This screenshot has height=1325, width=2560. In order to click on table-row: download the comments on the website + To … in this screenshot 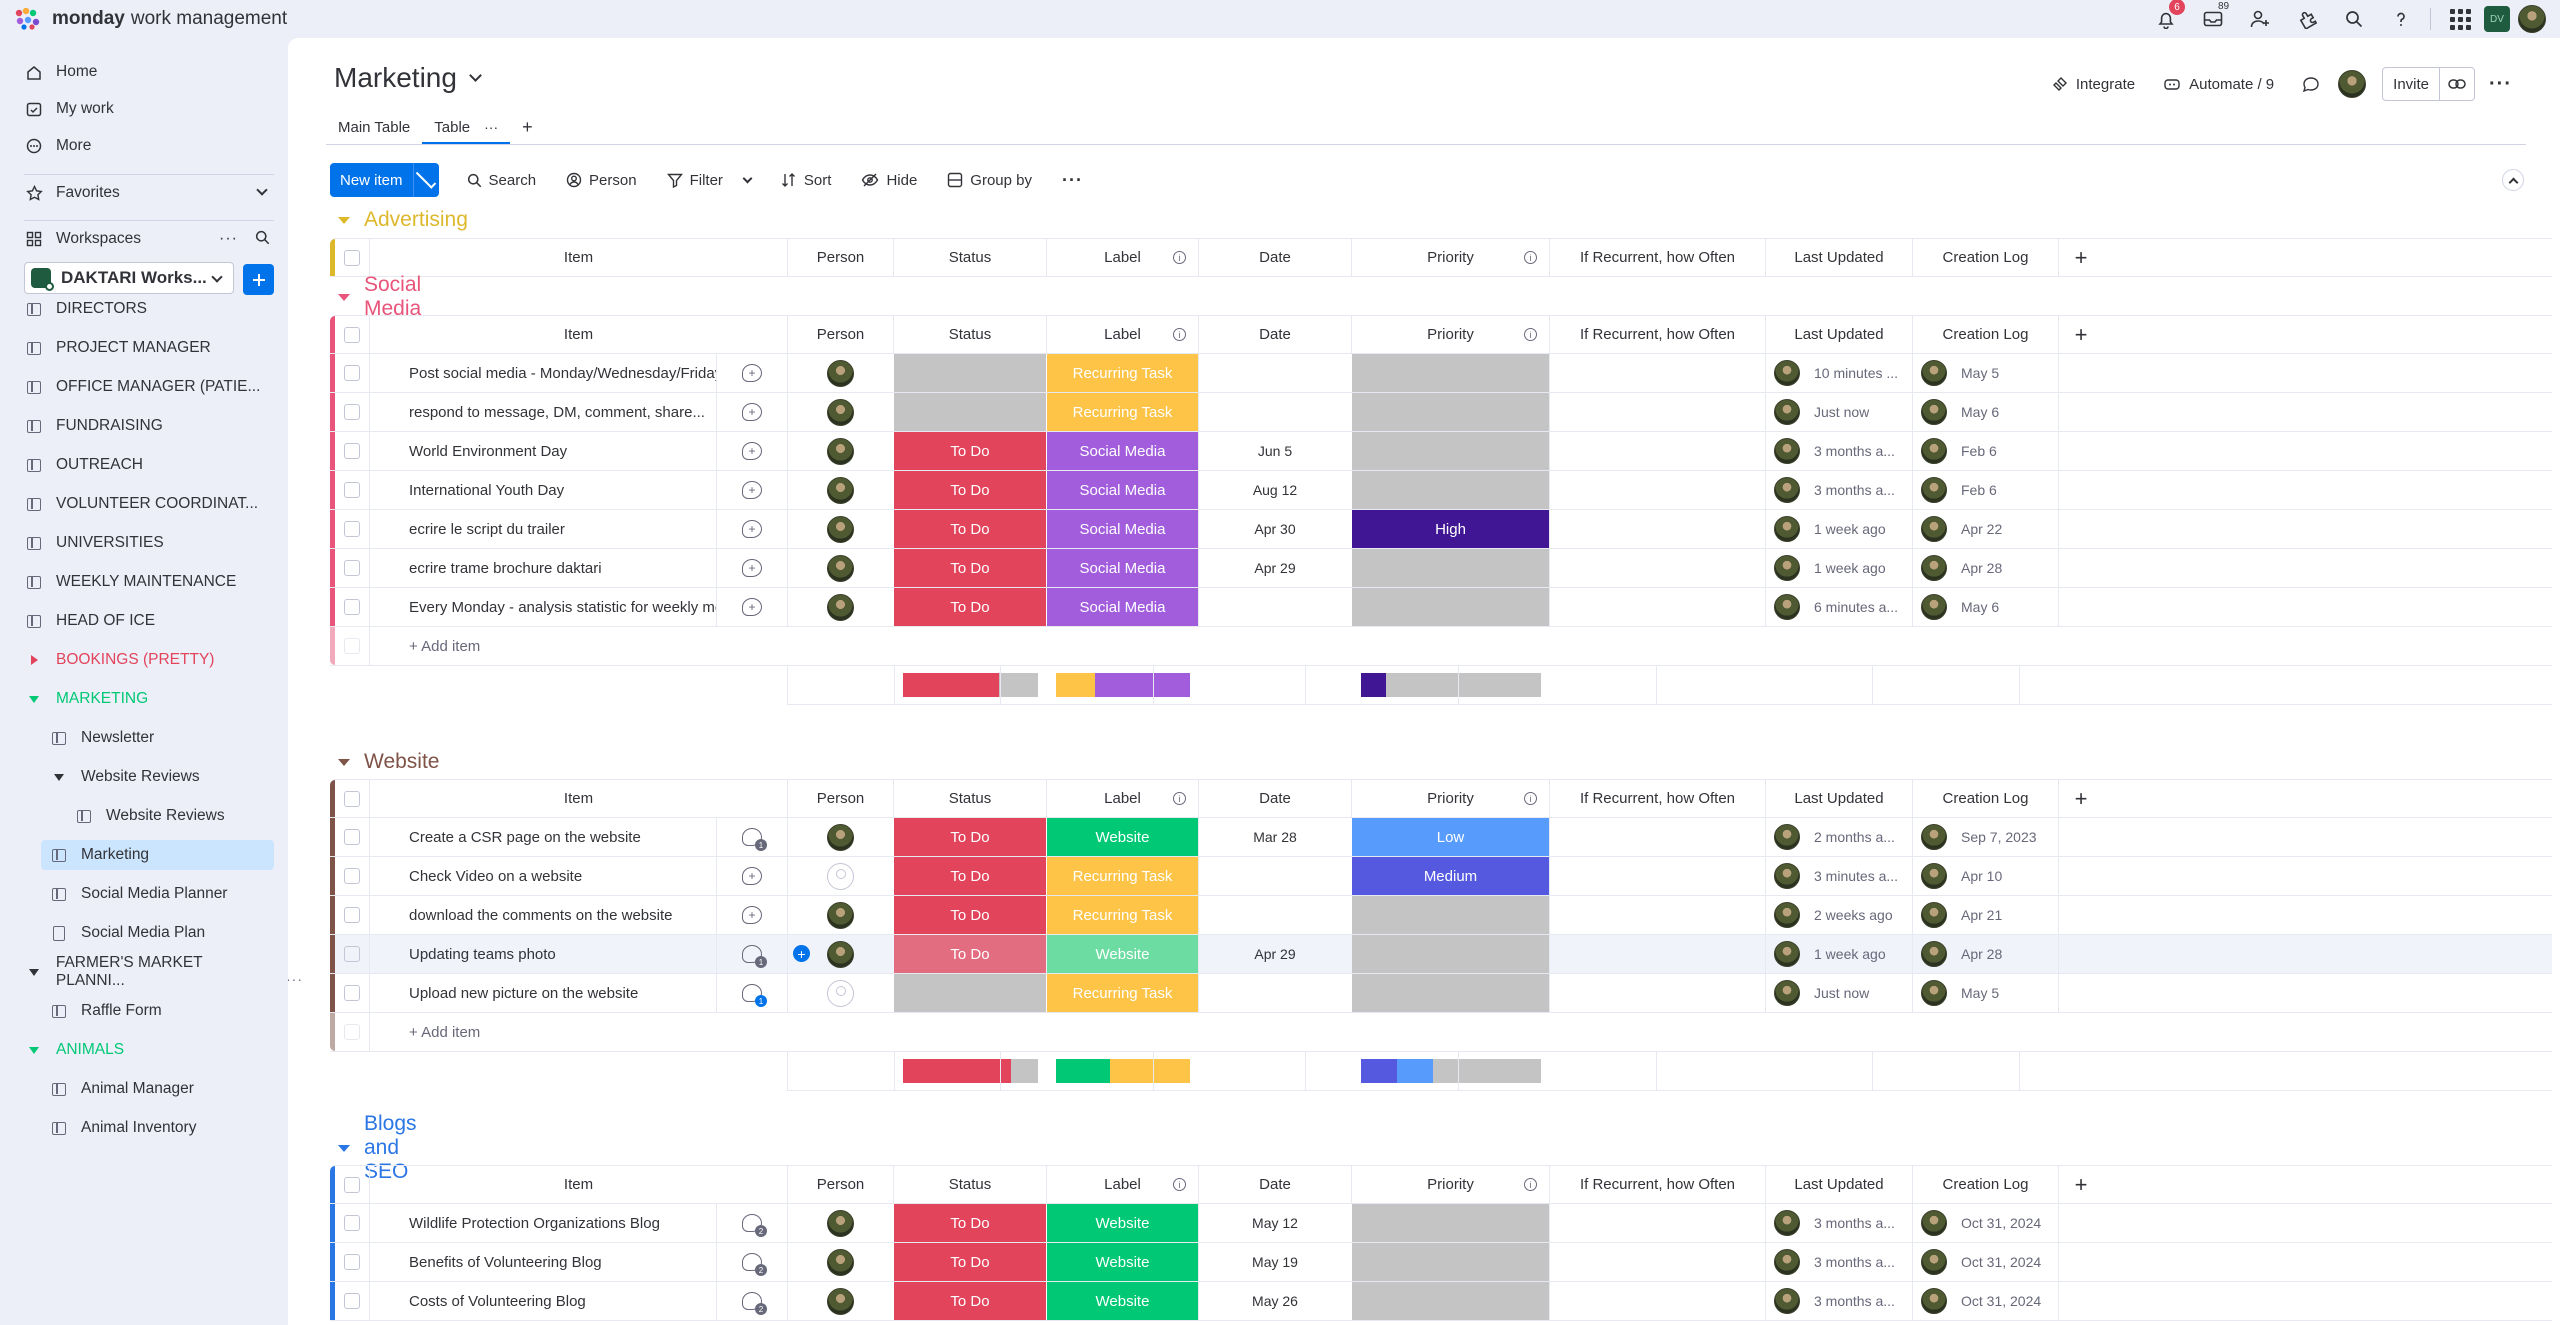, I will do `click(1441, 915)`.